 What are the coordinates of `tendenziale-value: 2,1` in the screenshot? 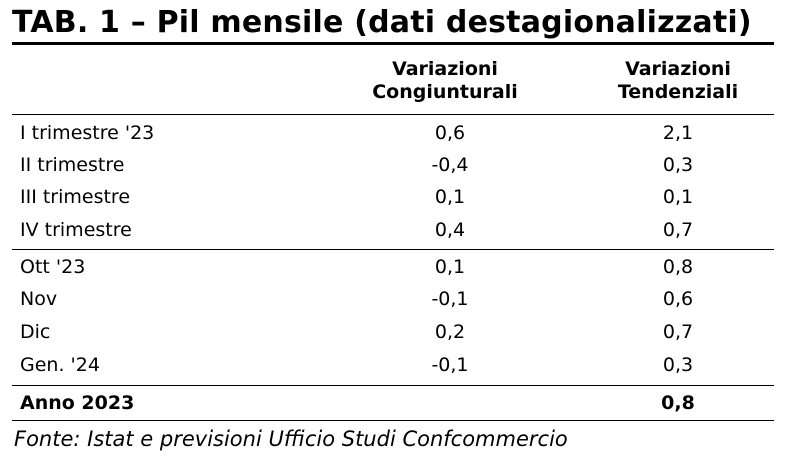 It's located at (678, 133).